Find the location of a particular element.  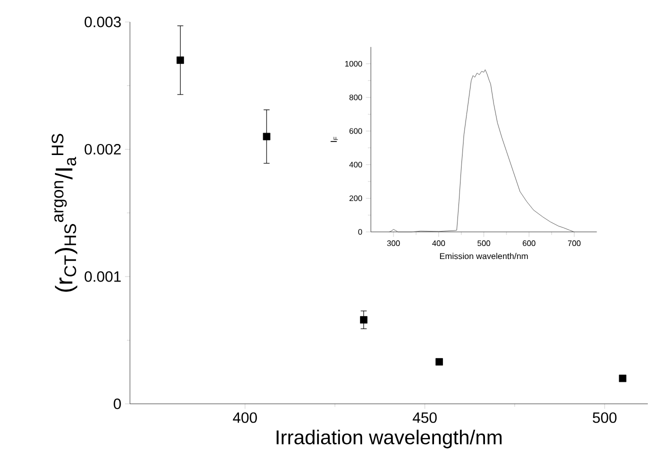

x-tick-label: 450 is located at coordinates (424, 417).